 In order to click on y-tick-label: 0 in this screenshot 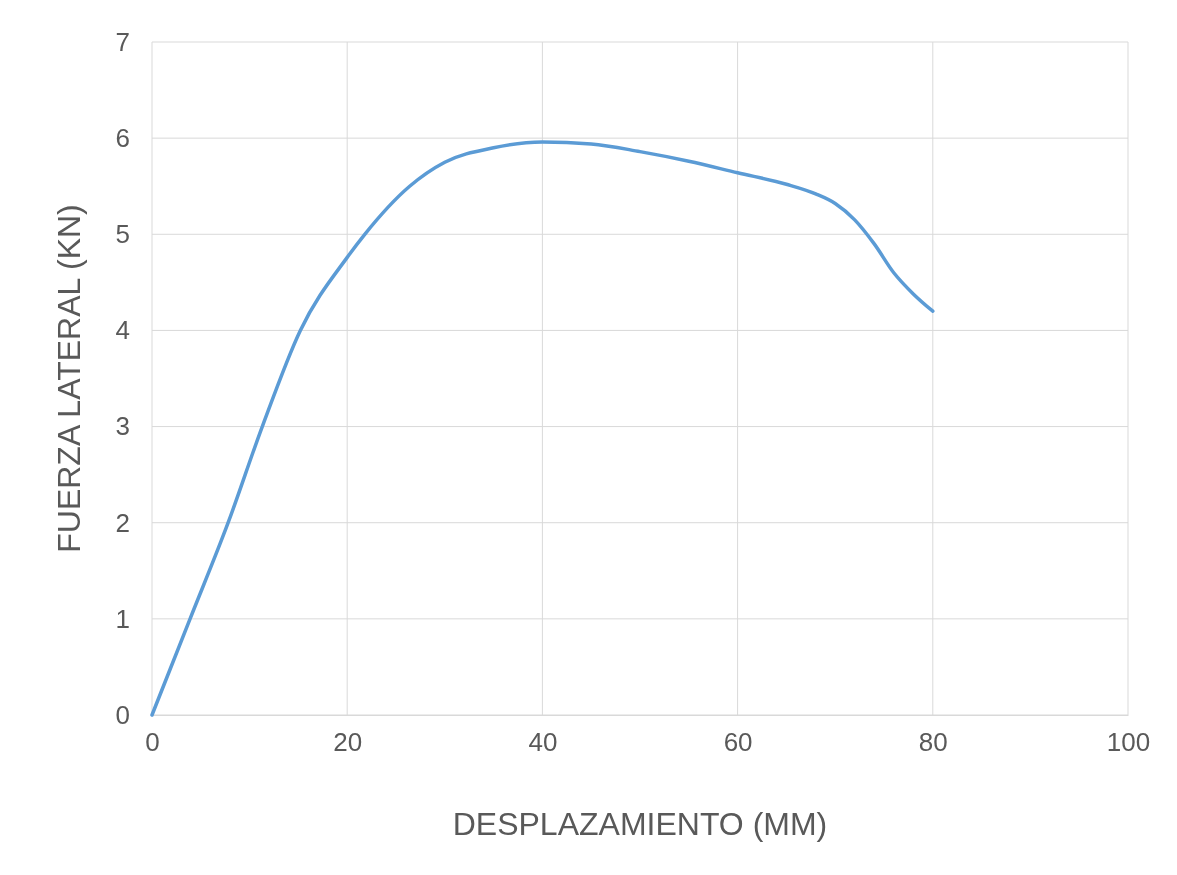, I will do `click(122, 714)`.